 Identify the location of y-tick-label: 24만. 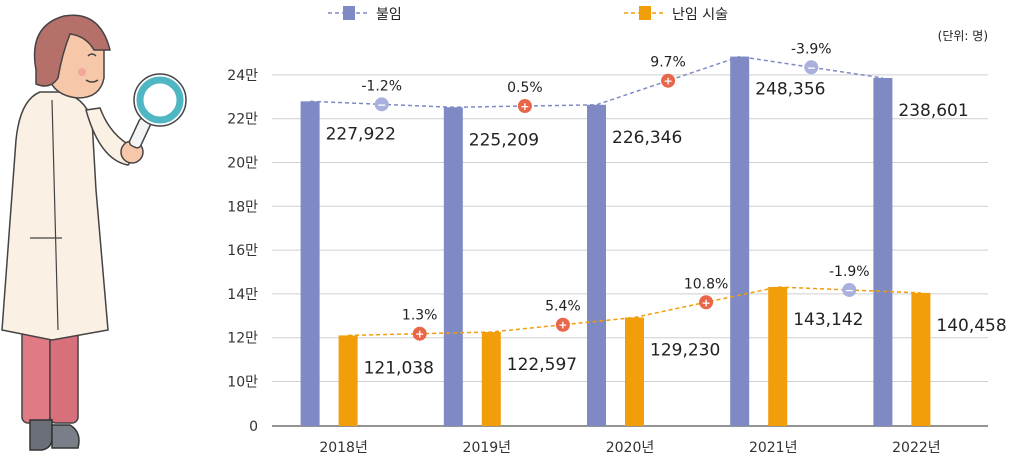
(242, 76).